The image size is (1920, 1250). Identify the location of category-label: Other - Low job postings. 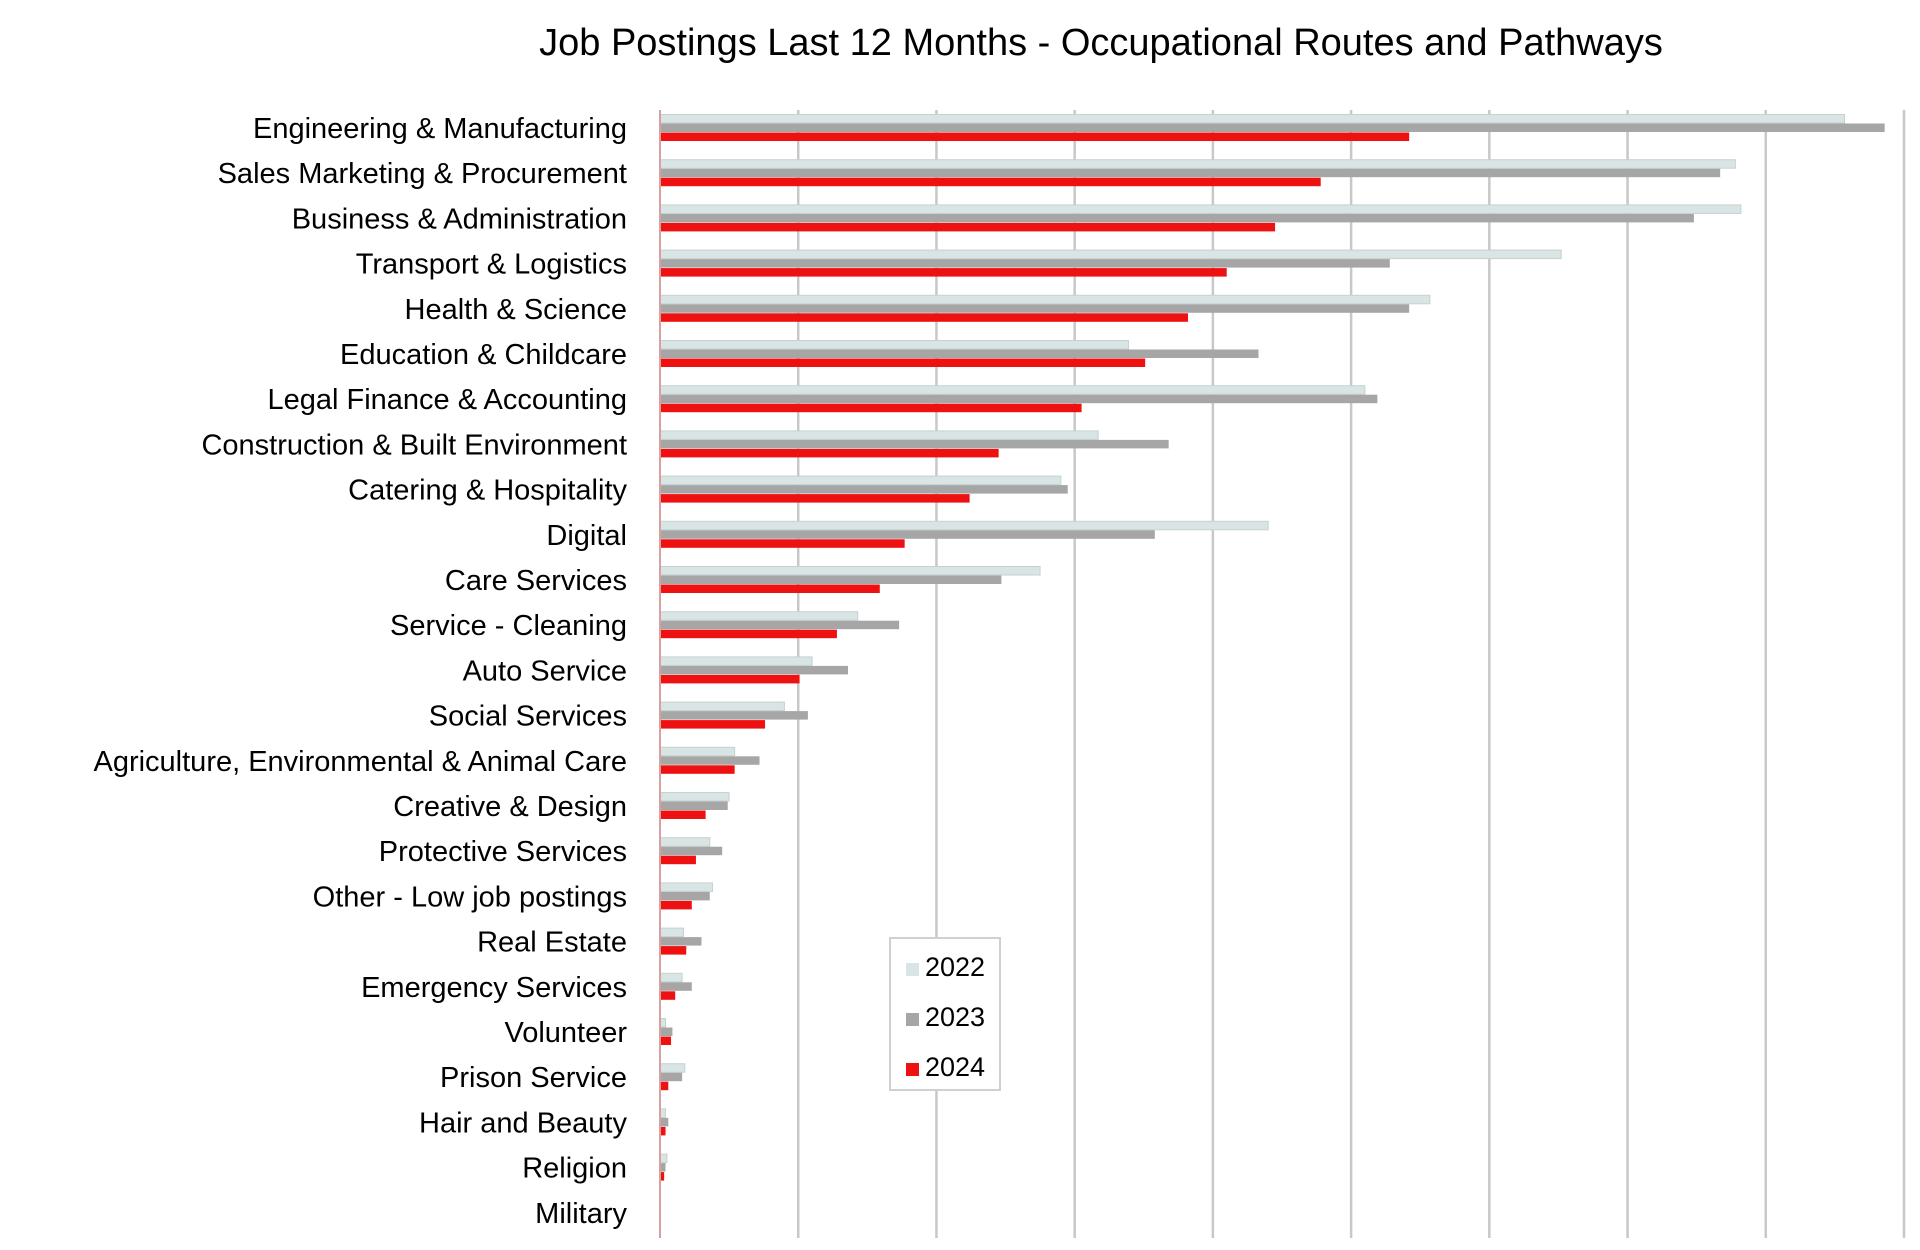
(470, 897).